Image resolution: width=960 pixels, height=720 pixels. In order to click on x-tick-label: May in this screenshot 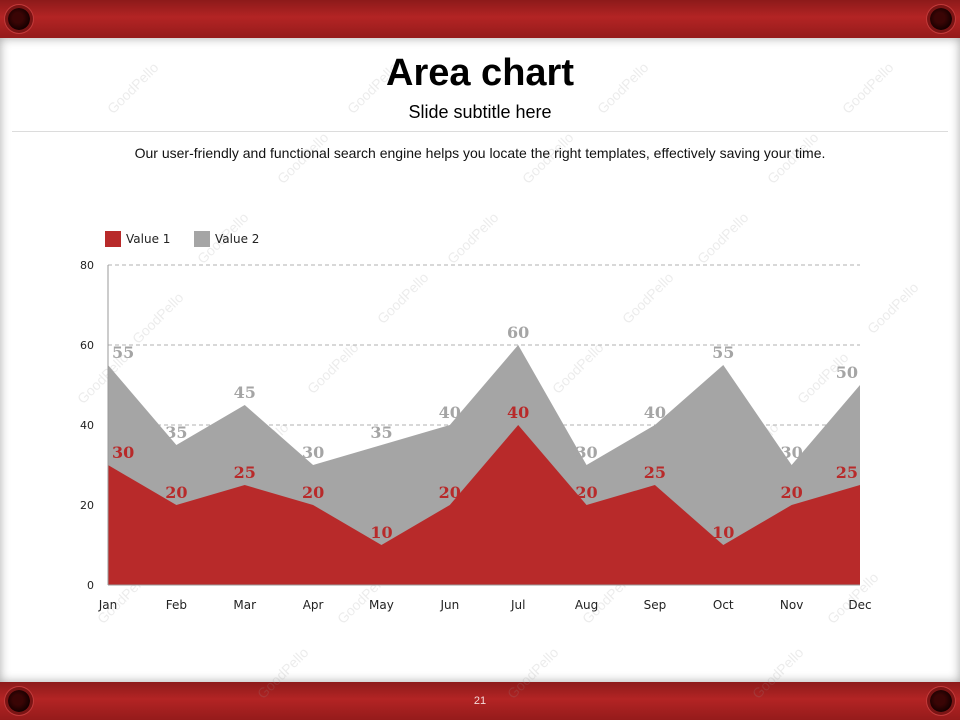, I will do `click(381, 605)`.